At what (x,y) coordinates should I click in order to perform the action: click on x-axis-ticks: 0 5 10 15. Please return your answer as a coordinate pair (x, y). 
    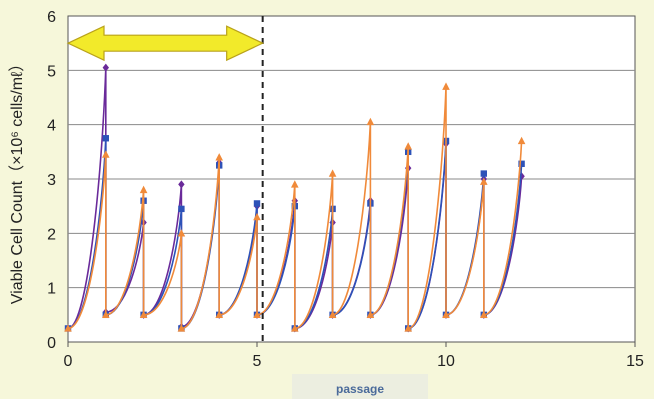
    Looking at the image, I should click on (354, 356).